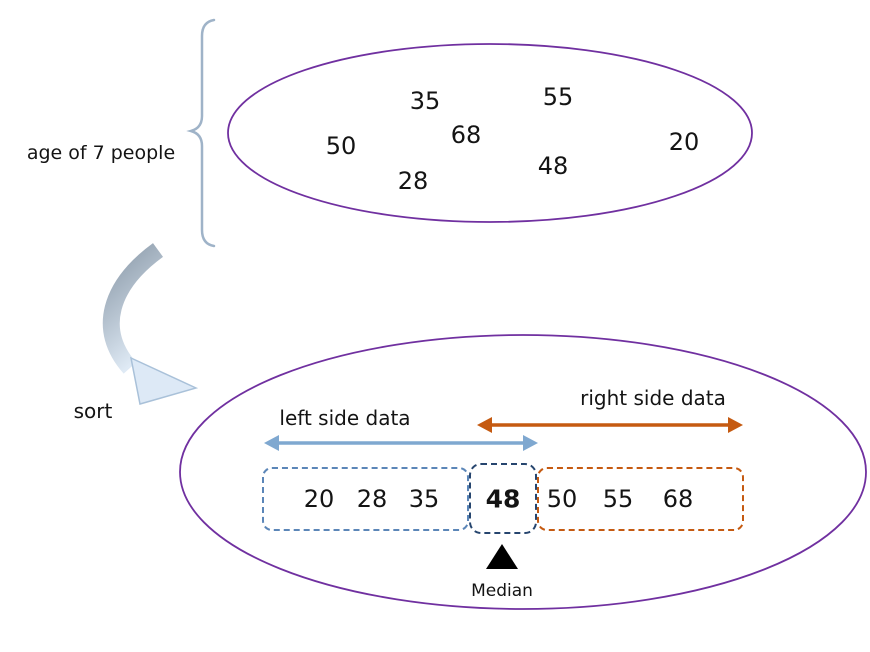 The image size is (870, 652). Describe the element at coordinates (502, 556) in the screenshot. I see `median-triangle-icon` at that location.